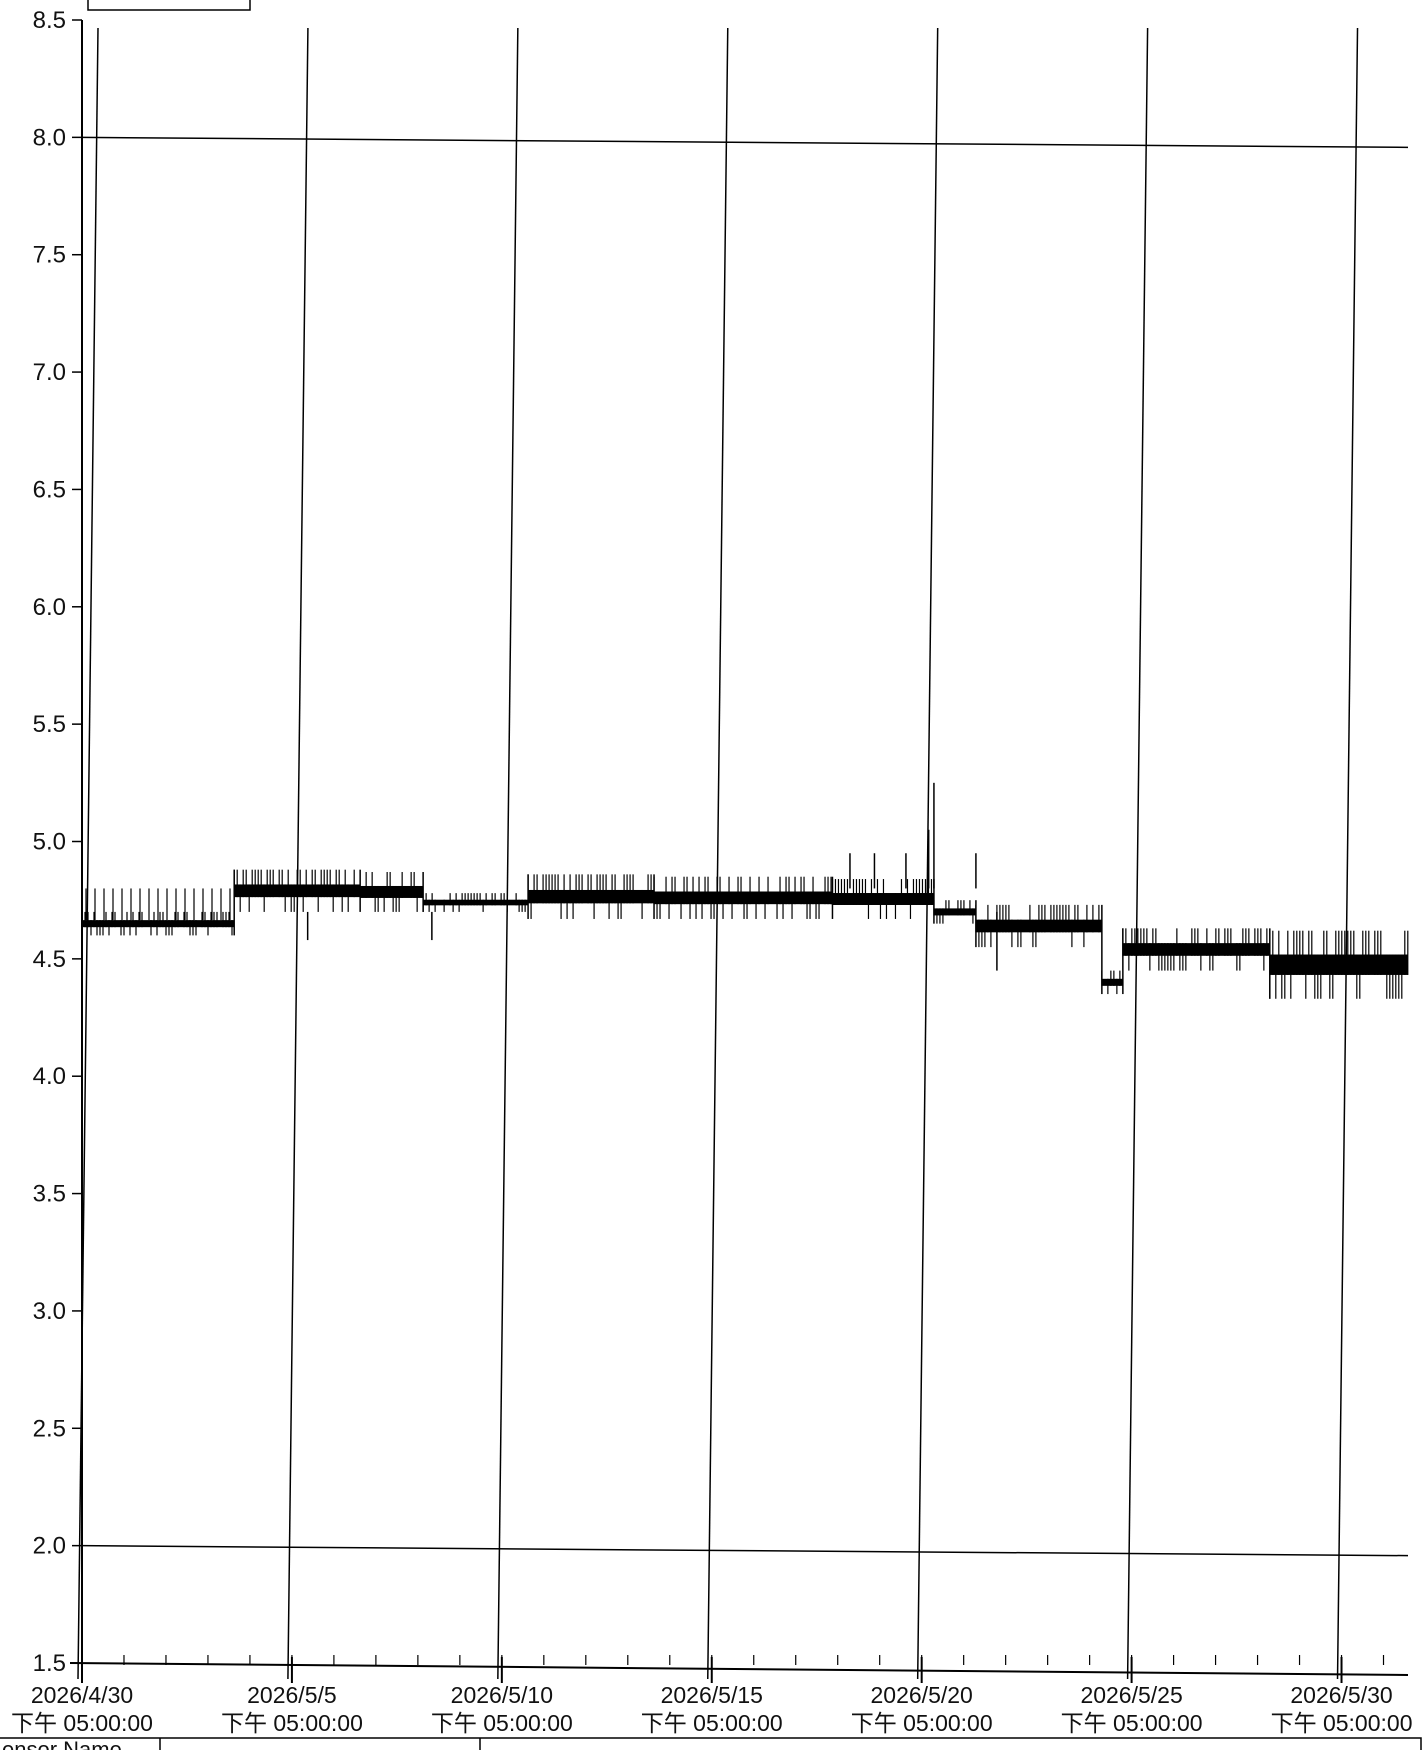 The image size is (1423, 1750). I want to click on y-tick-label: 4.5, so click(49, 959).